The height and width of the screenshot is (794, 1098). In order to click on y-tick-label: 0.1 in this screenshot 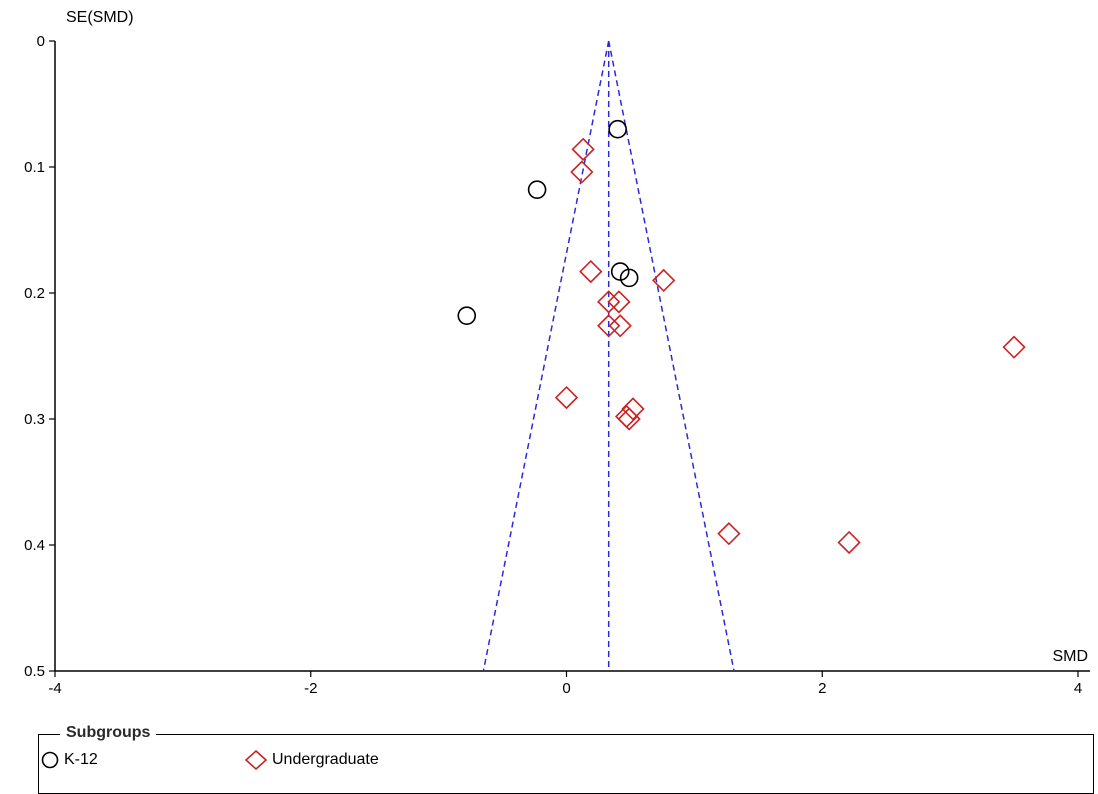, I will do `click(34, 167)`.